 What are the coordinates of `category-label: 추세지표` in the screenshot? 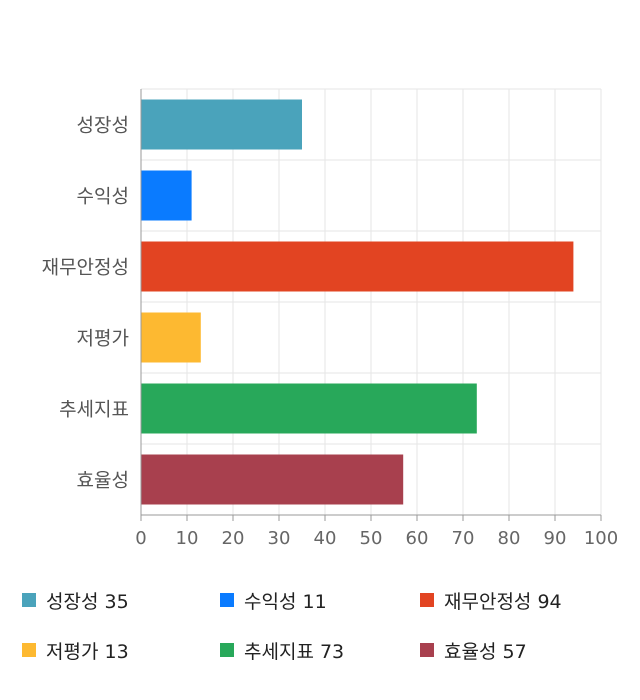 It's located at (94, 410).